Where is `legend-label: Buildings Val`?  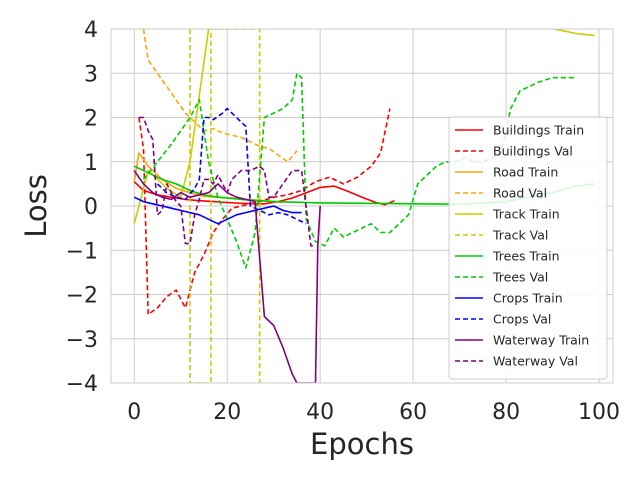
legend-label: Buildings Val is located at coordinates (533, 151).